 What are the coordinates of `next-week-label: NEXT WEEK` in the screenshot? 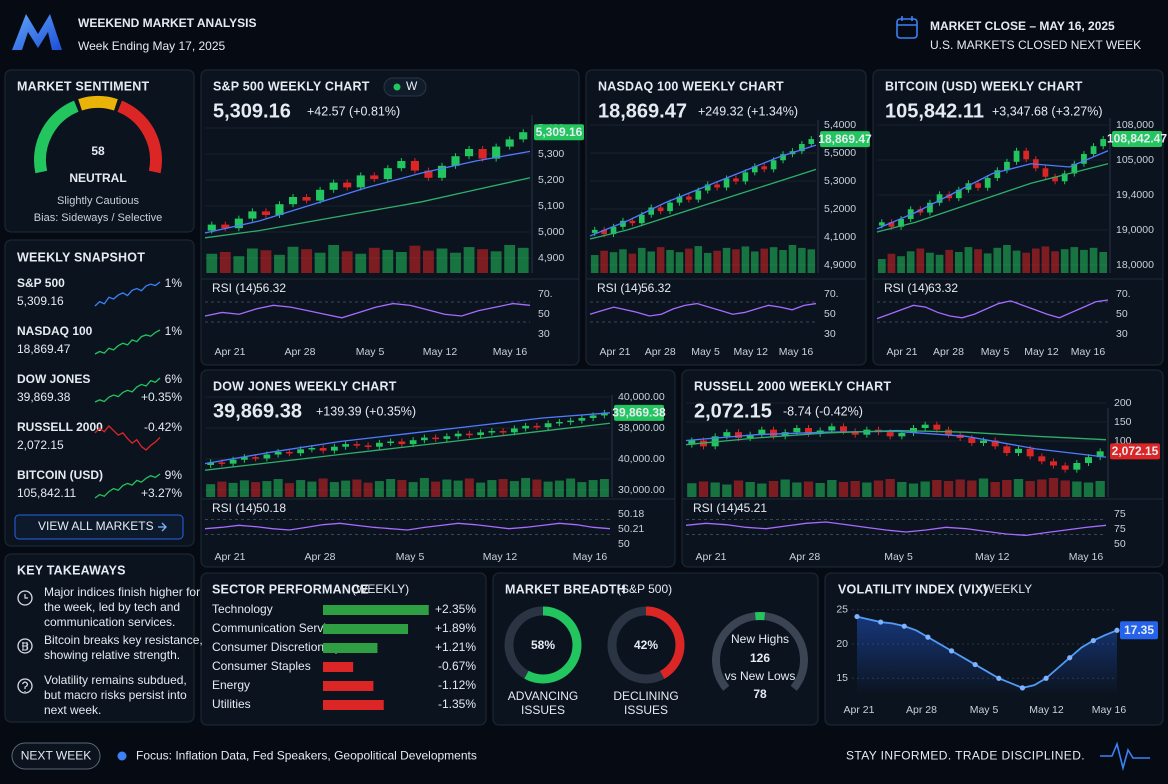 It's located at (56, 756).